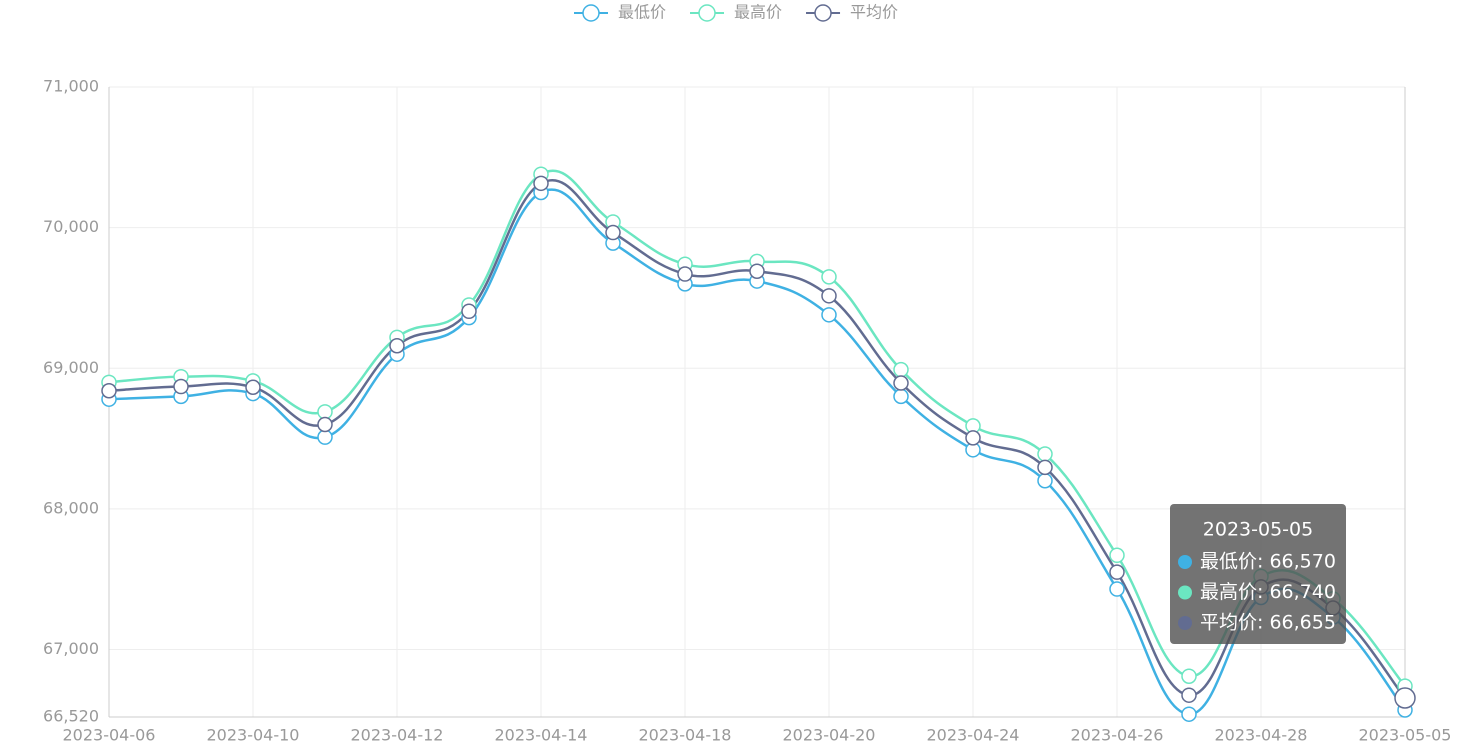 Image resolution: width=1478 pixels, height=755 pixels. Describe the element at coordinates (758, 12) in the screenshot. I see `legend-label: 最高价` at that location.